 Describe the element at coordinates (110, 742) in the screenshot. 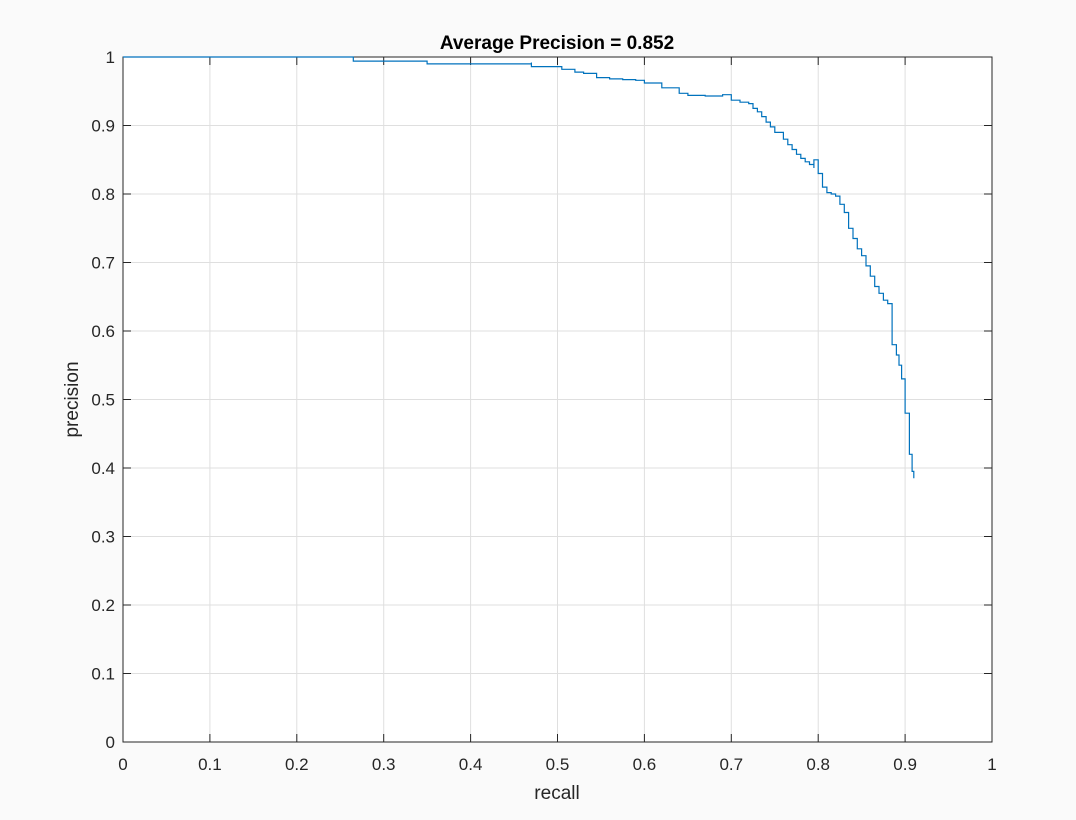

I see `y-tick-label: 0` at that location.